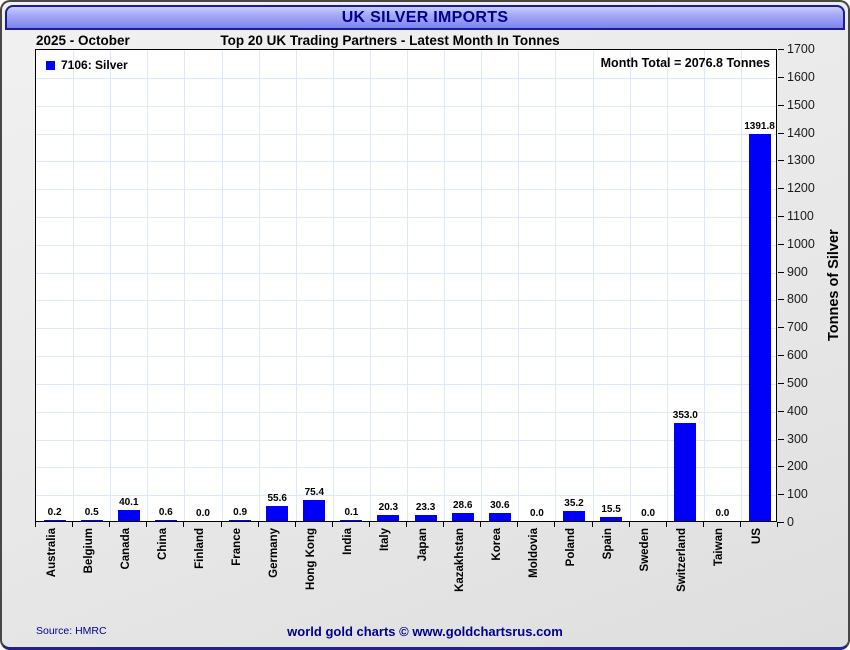 This screenshot has width=850, height=650. What do you see at coordinates (71, 631) in the screenshot?
I see `source-label: Source: HMRC` at bounding box center [71, 631].